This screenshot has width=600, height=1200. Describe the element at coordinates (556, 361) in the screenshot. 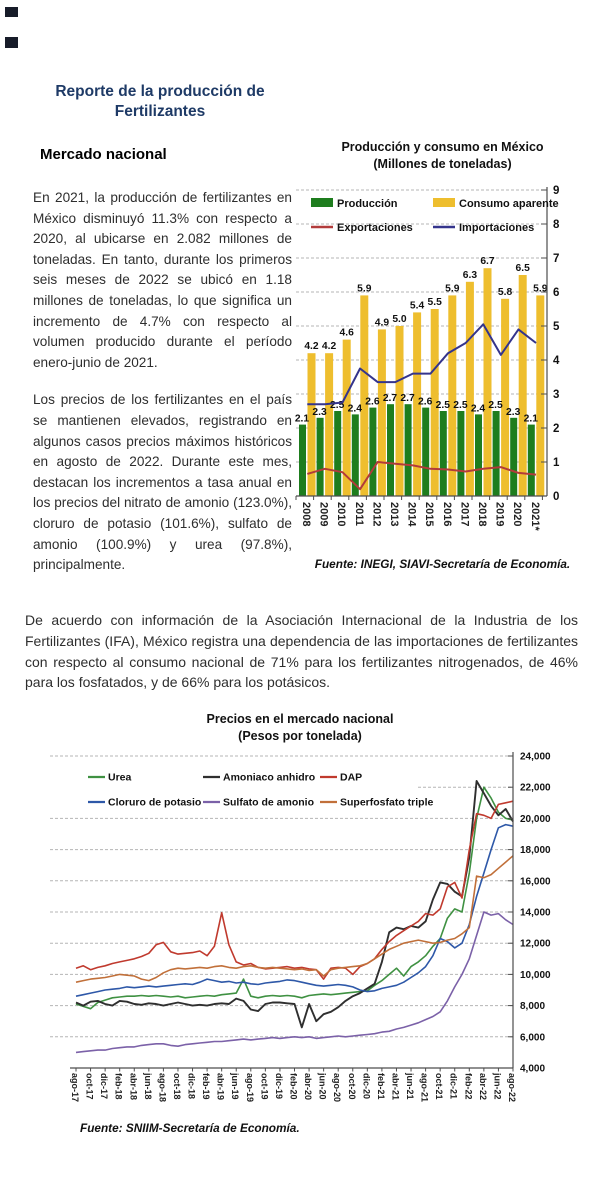

I see `svg-text: 4` at that location.